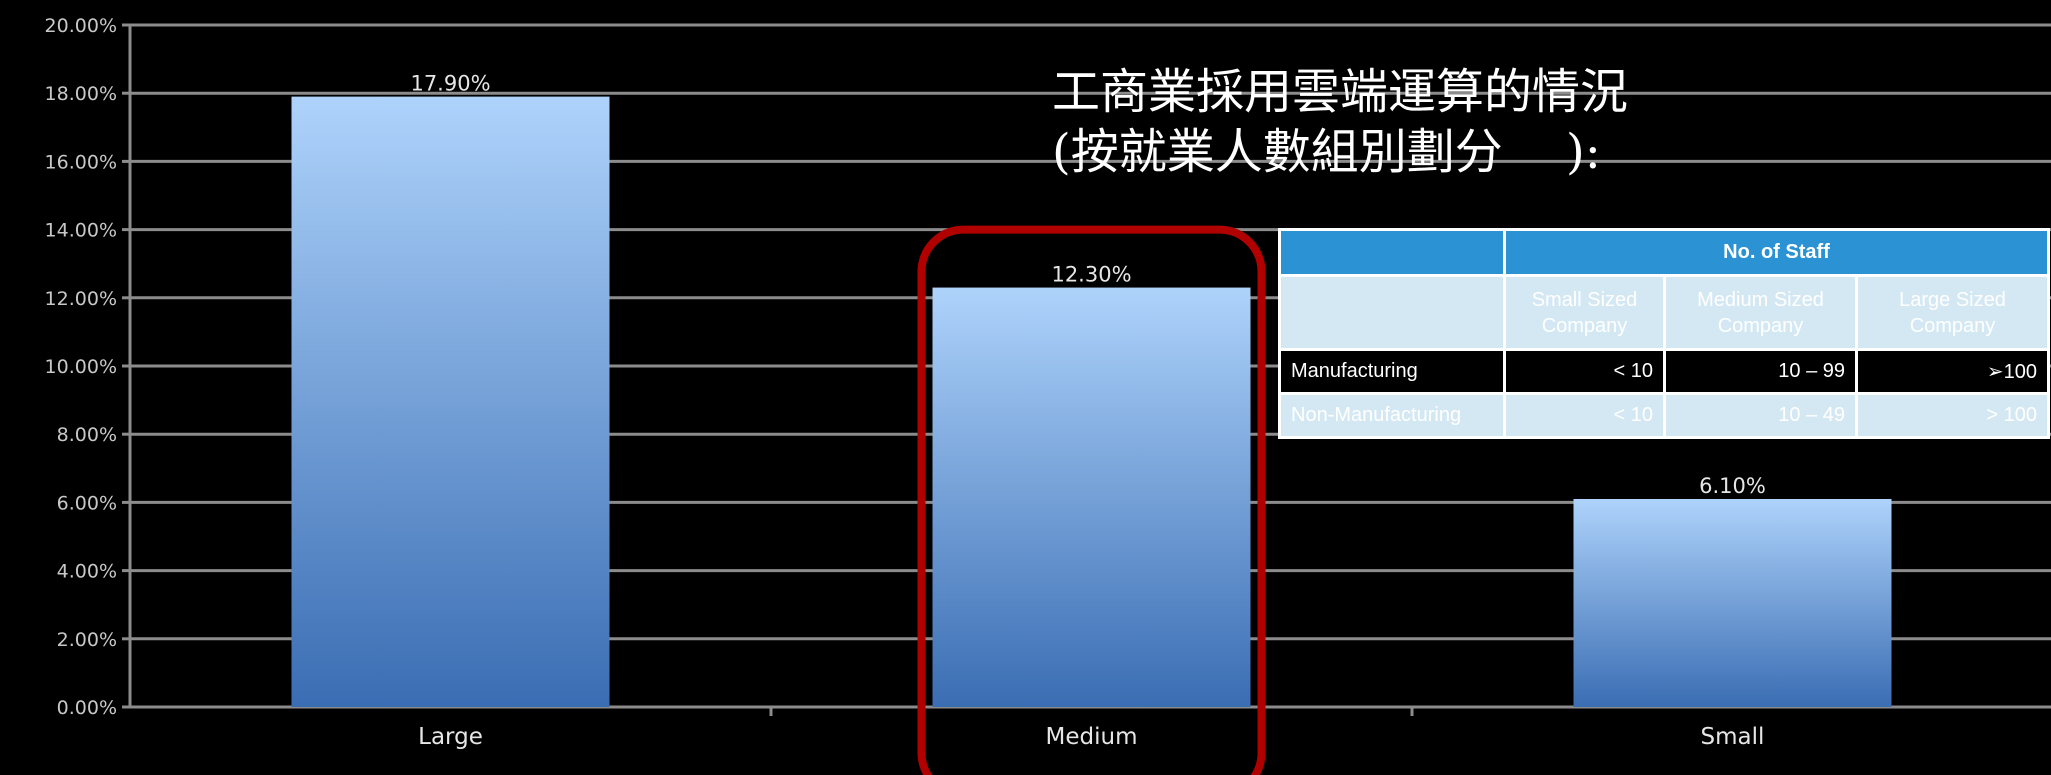 This screenshot has width=2051, height=775. I want to click on bar-small, so click(1732, 602).